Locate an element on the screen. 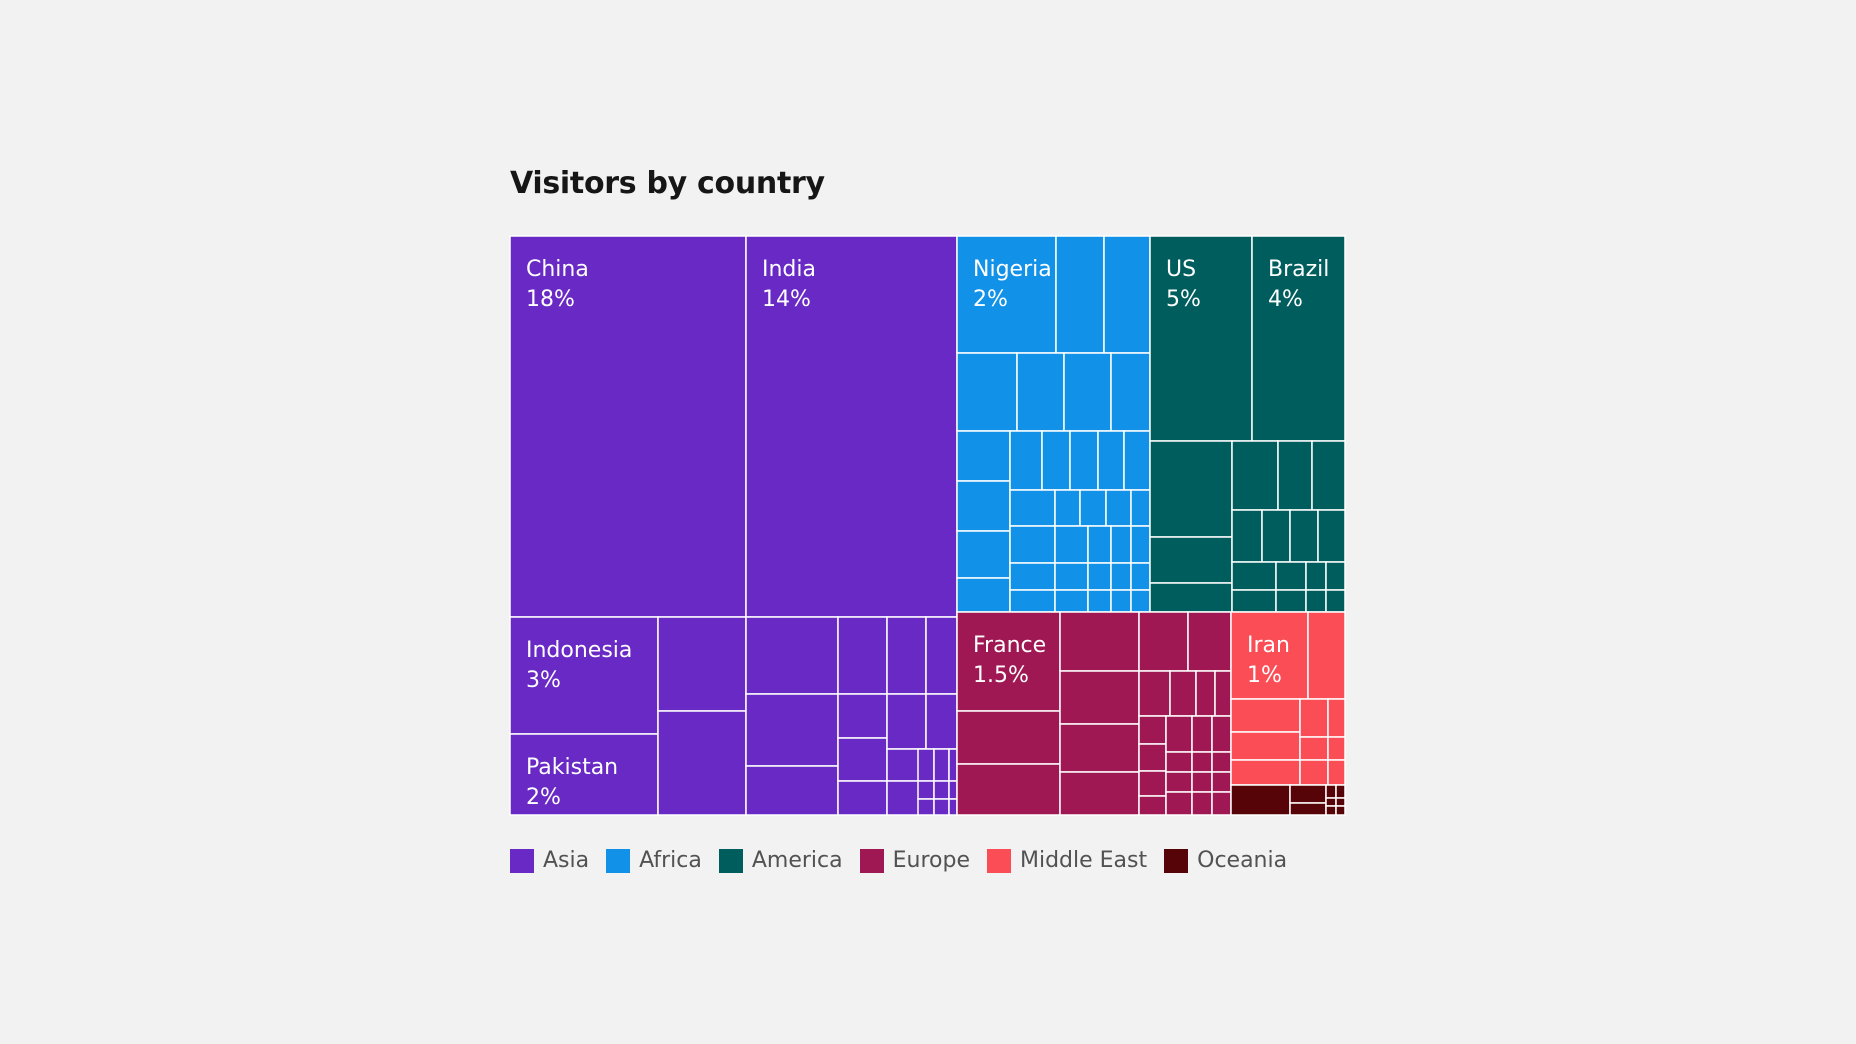 This screenshot has width=1856, height=1044. tile-india is located at coordinates (851, 426).